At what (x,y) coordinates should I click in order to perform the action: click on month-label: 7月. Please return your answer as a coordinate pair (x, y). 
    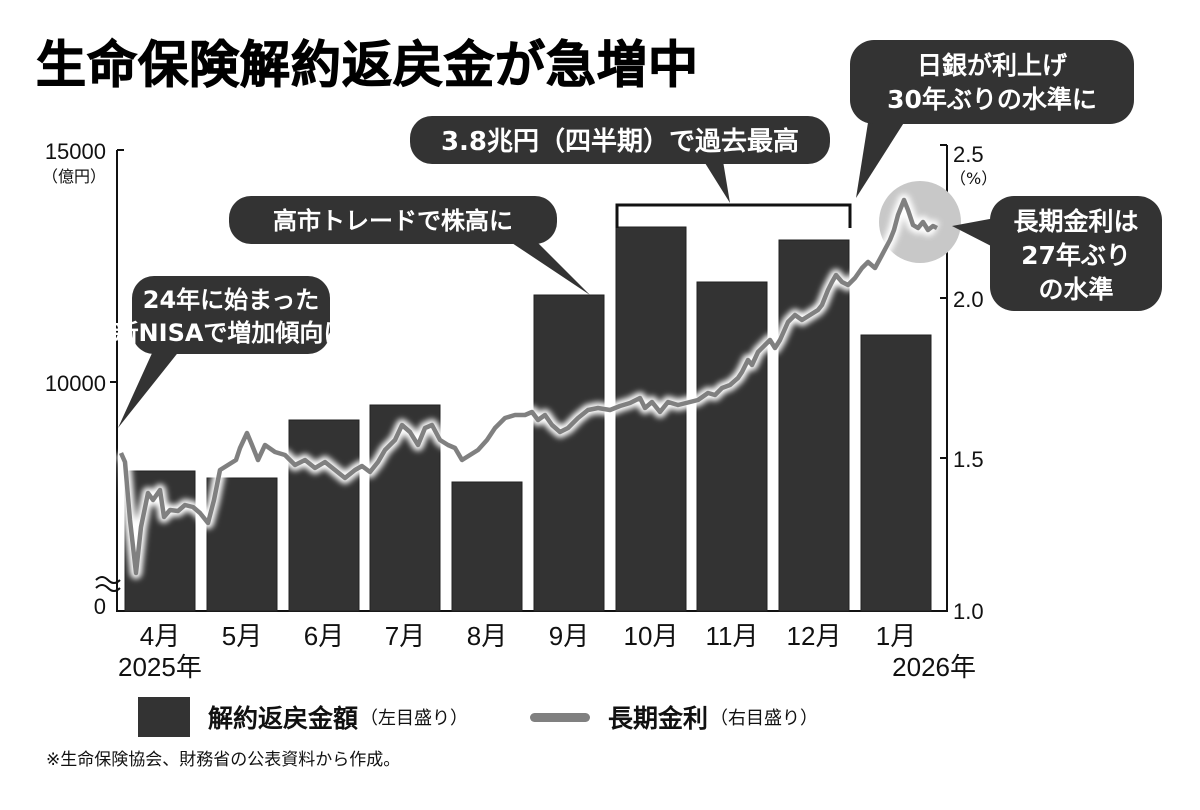
    Looking at the image, I should click on (405, 636).